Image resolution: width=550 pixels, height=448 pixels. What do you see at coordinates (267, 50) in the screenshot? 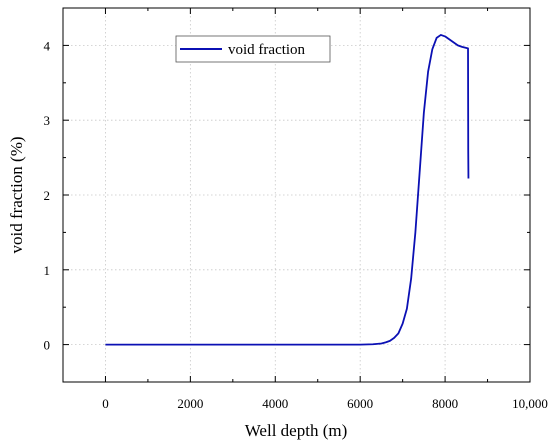
I see `legend-label: void fraction` at bounding box center [267, 50].